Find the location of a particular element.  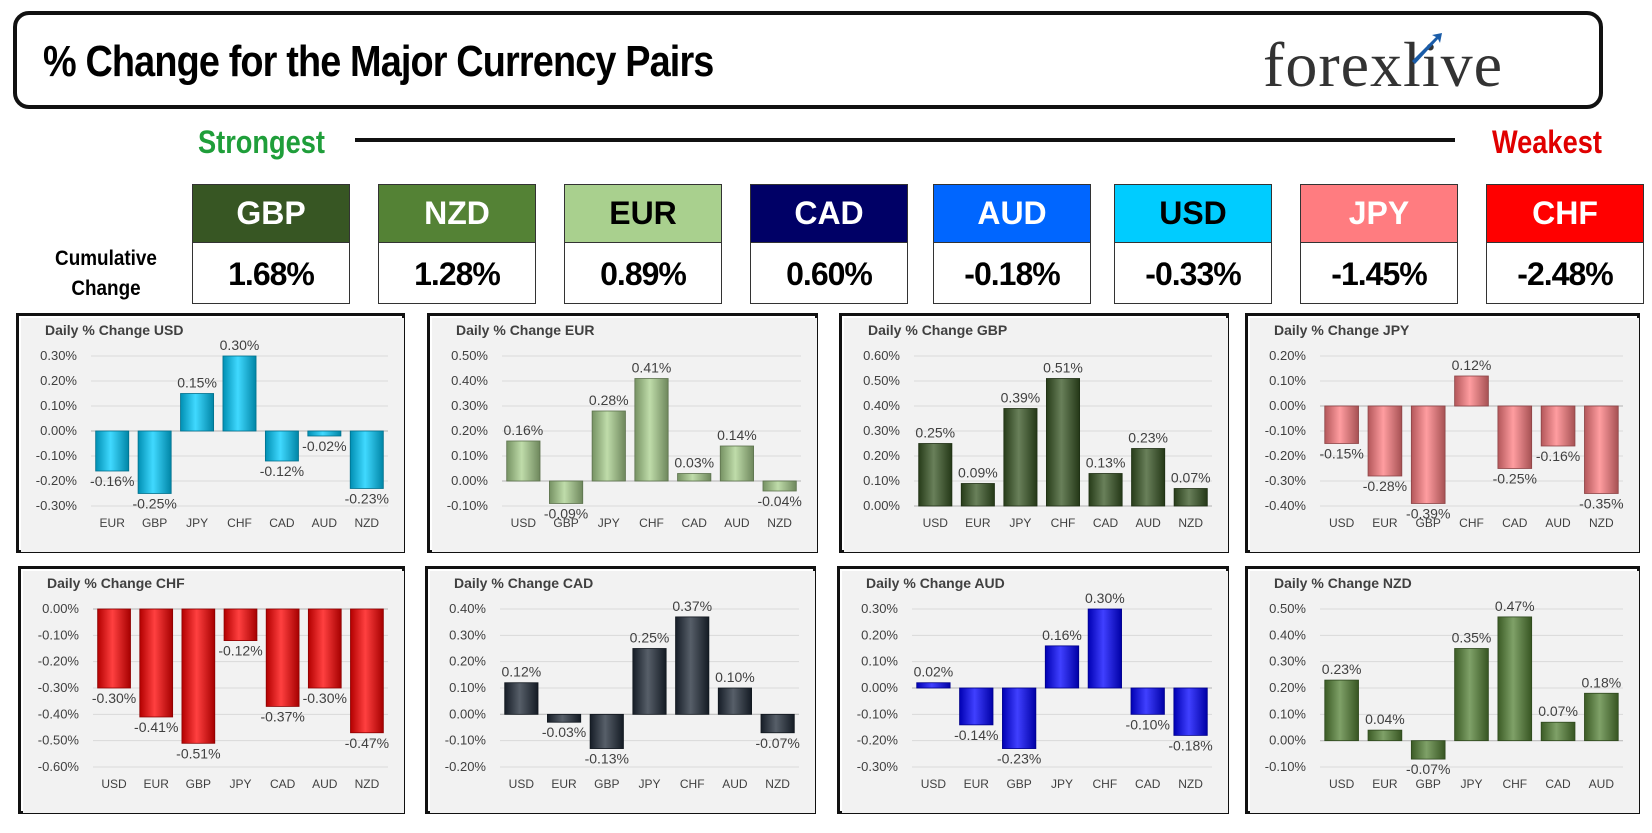

weakest-label: Weakest is located at coordinates (1547, 142).